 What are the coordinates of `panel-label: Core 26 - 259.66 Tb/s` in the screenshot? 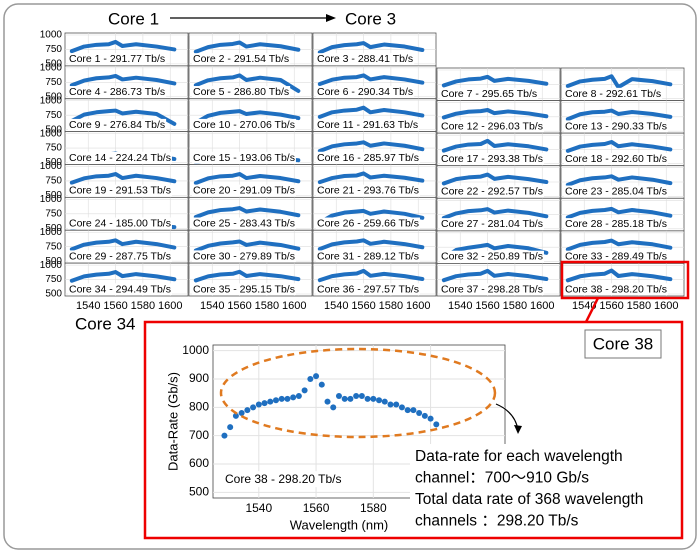 It's located at (368, 224).